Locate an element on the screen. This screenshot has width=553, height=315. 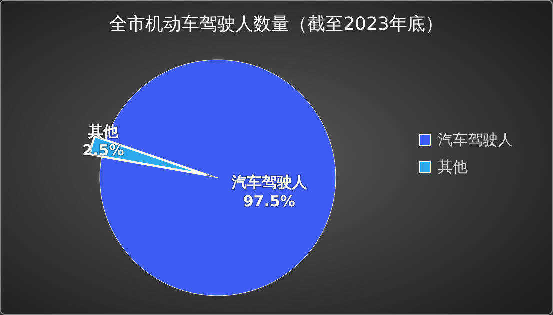
chart-title: 全市机动车驾驶人数量（截至2023年底） is located at coordinates (277, 24).